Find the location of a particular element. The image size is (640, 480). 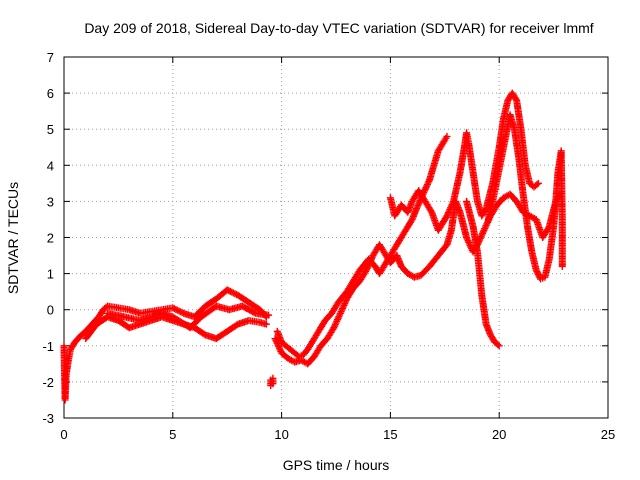

series-sat-track-A is located at coordinates (165, 345).